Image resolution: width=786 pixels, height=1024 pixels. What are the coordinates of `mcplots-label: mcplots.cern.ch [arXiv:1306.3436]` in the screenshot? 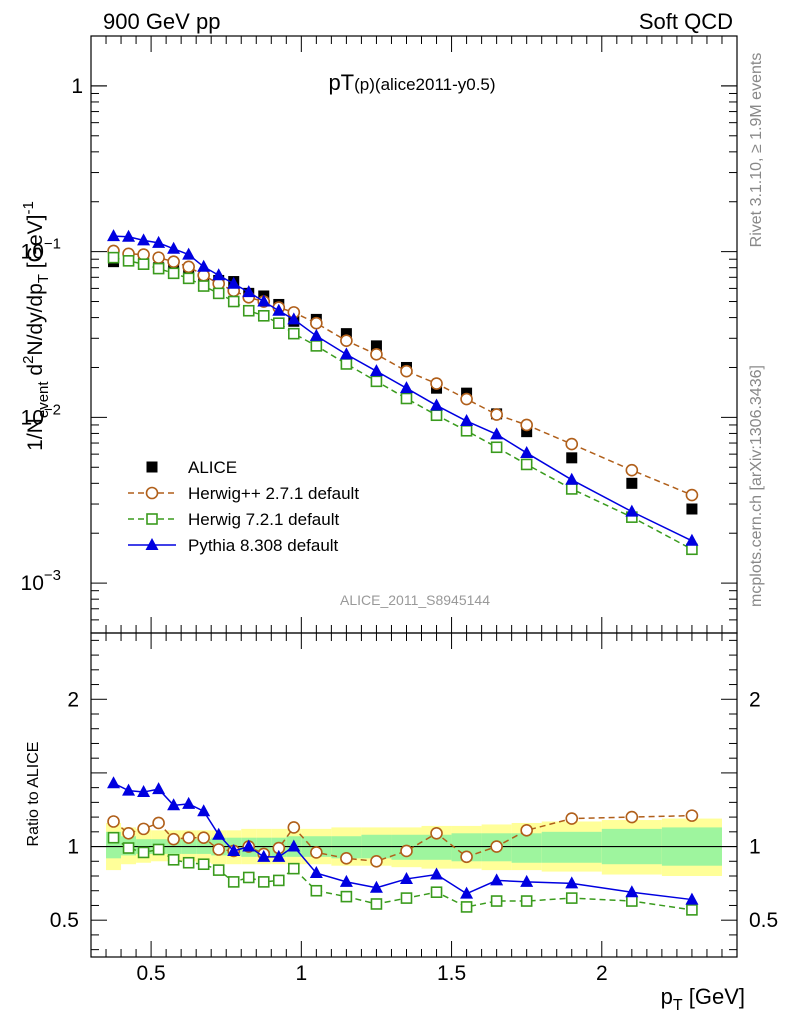 It's located at (756, 486).